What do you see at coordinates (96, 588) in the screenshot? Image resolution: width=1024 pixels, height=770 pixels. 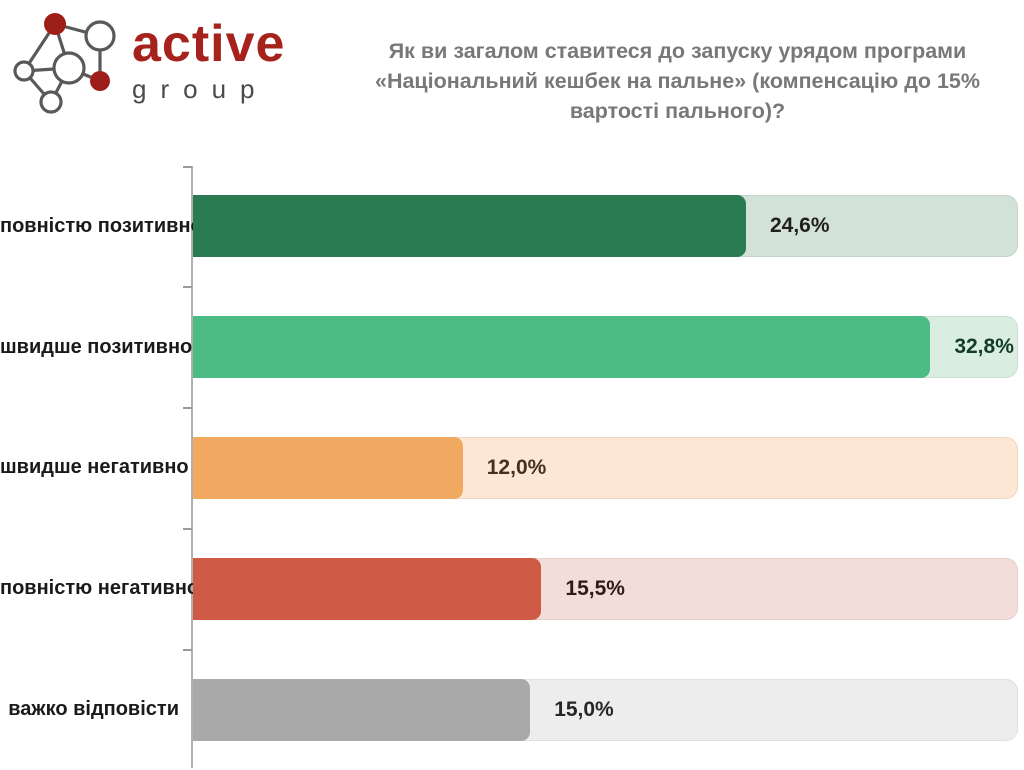 I see `category-label: повністю негативно` at bounding box center [96, 588].